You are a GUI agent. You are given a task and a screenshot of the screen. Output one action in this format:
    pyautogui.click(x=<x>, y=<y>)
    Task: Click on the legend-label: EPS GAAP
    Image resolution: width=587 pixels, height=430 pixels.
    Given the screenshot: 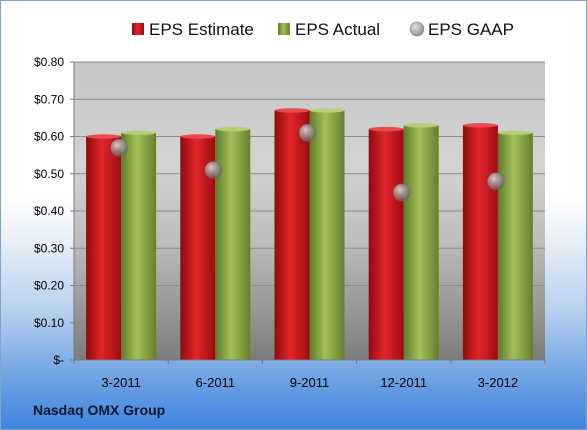 What is the action you would take?
    pyautogui.click(x=471, y=29)
    